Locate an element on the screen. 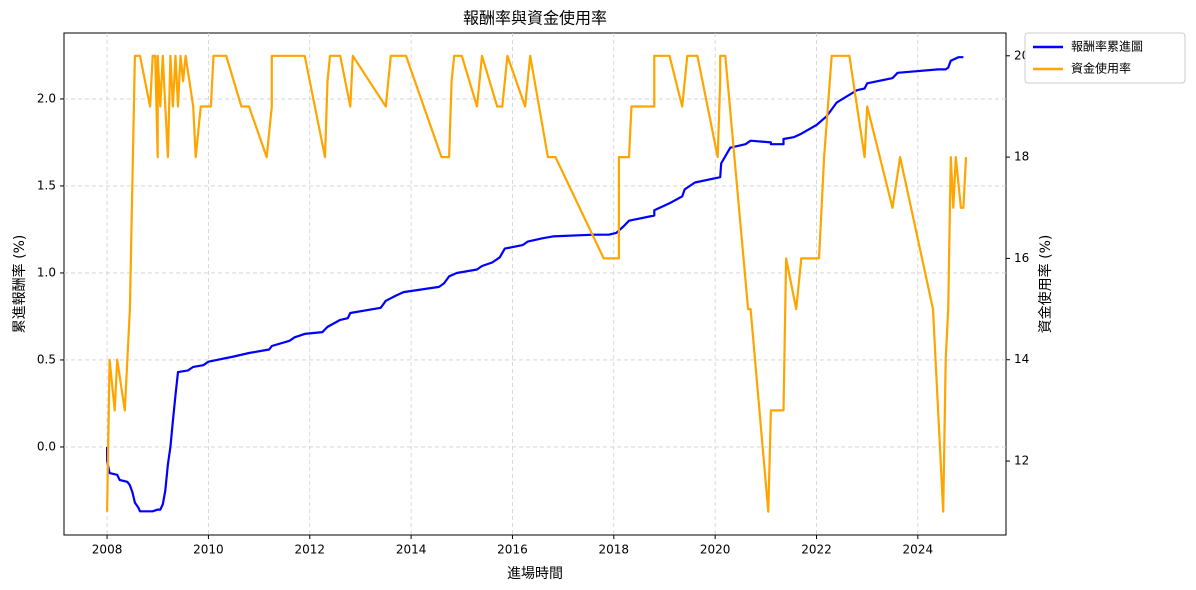 The width and height of the screenshot is (1196, 590). x-tick-label: 2022 is located at coordinates (816, 550).